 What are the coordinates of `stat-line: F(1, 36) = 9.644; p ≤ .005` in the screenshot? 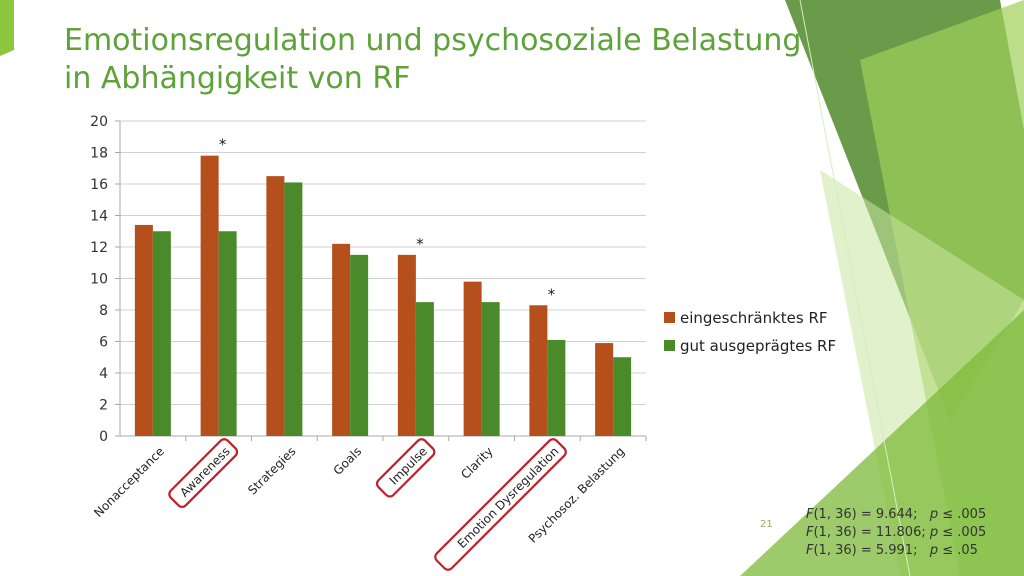 It's located at (896, 515).